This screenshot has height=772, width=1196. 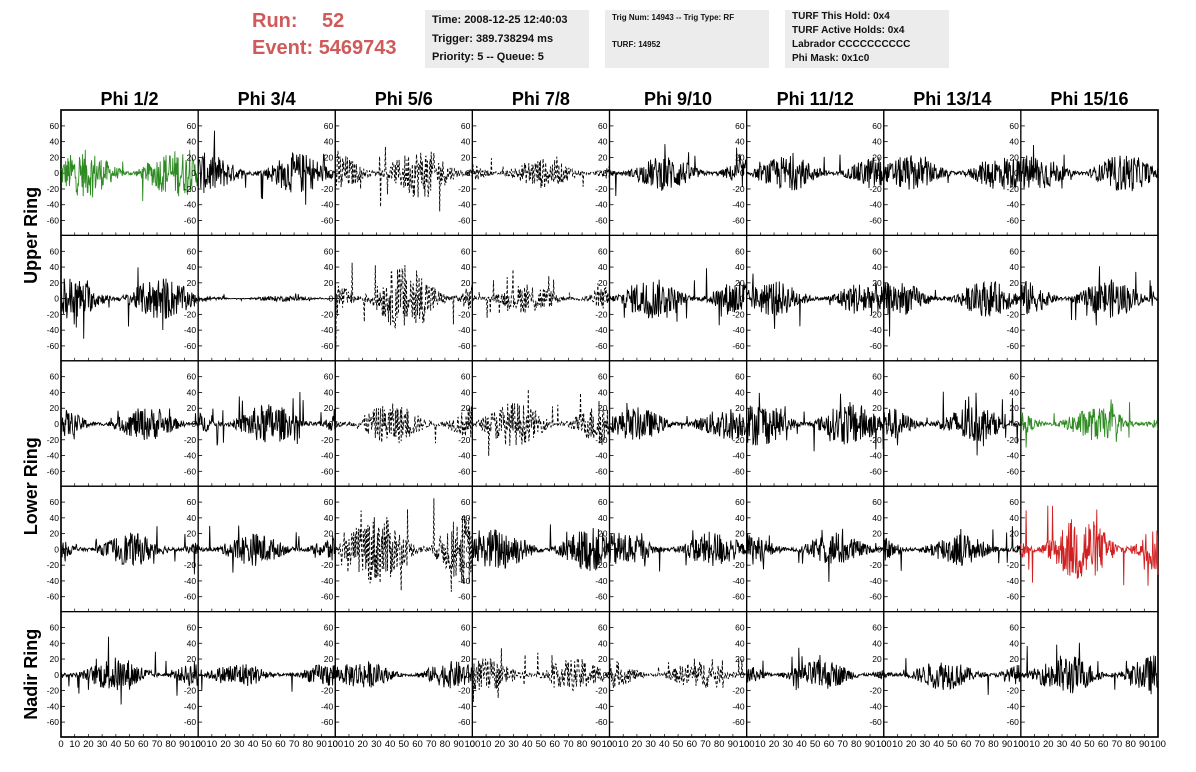 I want to click on labrador-text: Labrador CCCCCCCCCC, so click(x=851, y=44).